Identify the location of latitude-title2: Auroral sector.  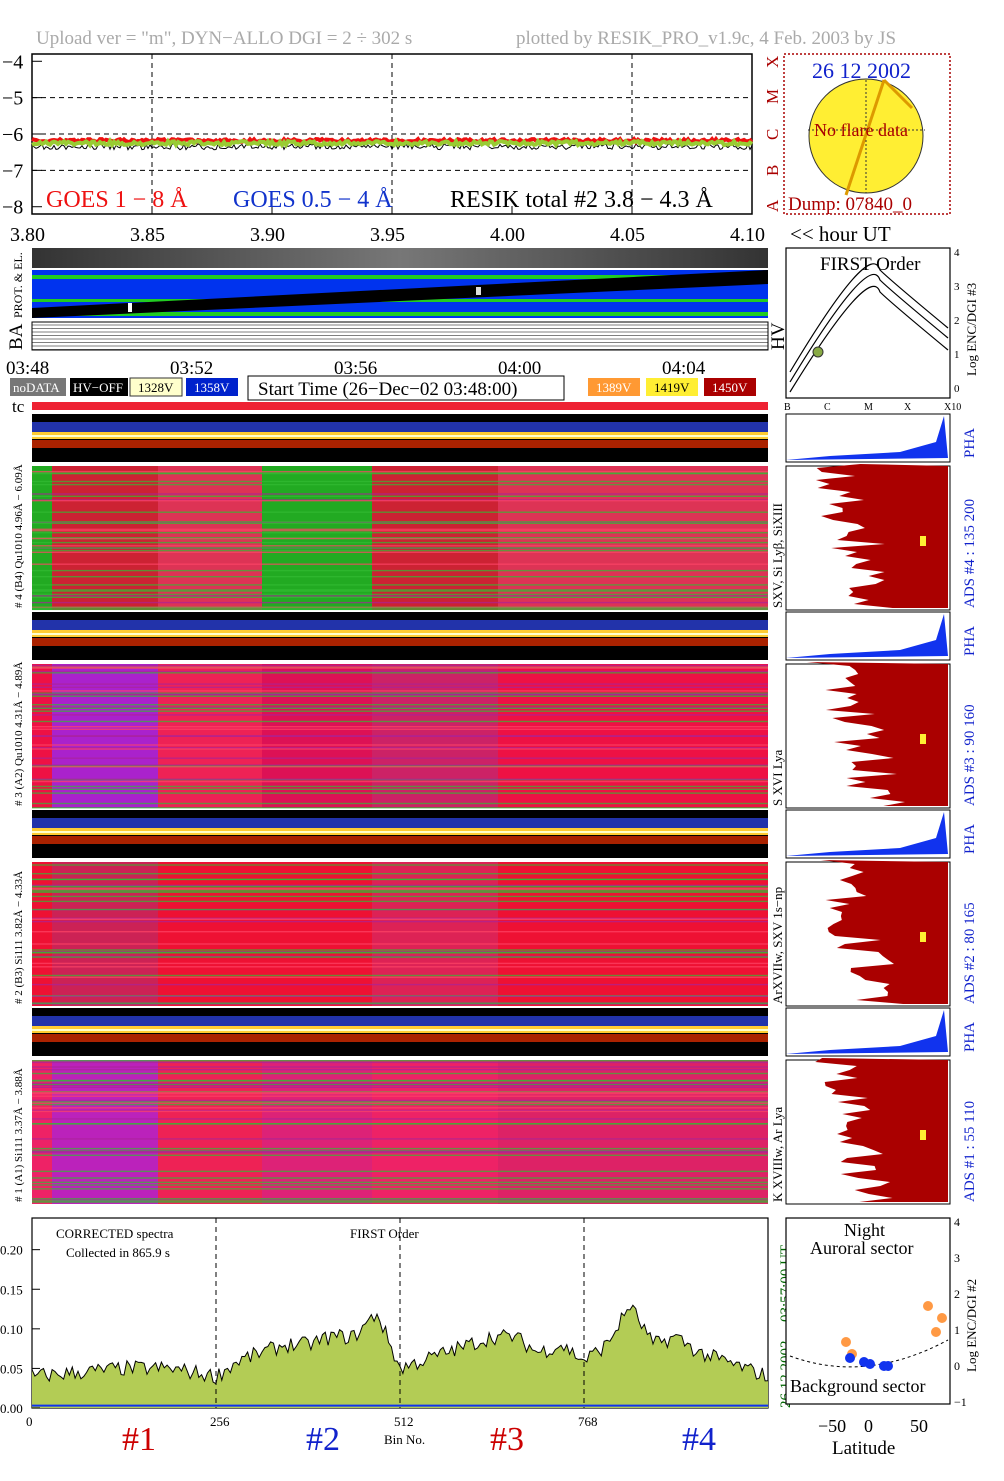
(861, 1248).